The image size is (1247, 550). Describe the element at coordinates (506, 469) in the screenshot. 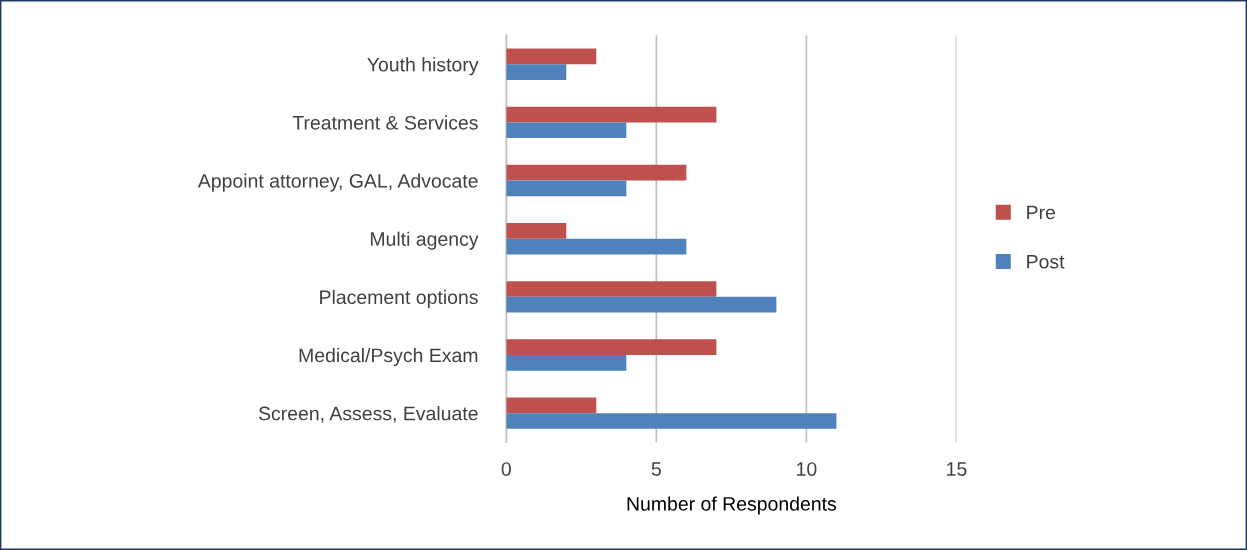

I see `x-tick-label: 0` at that location.